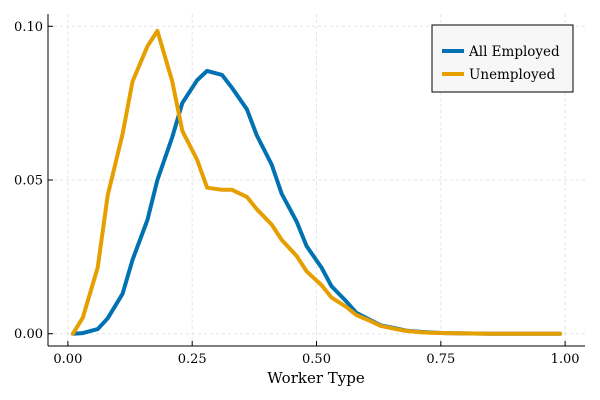 The height and width of the screenshot is (400, 600). Describe the element at coordinates (192, 359) in the screenshot. I see `x-tick-label: 0.25` at that location.